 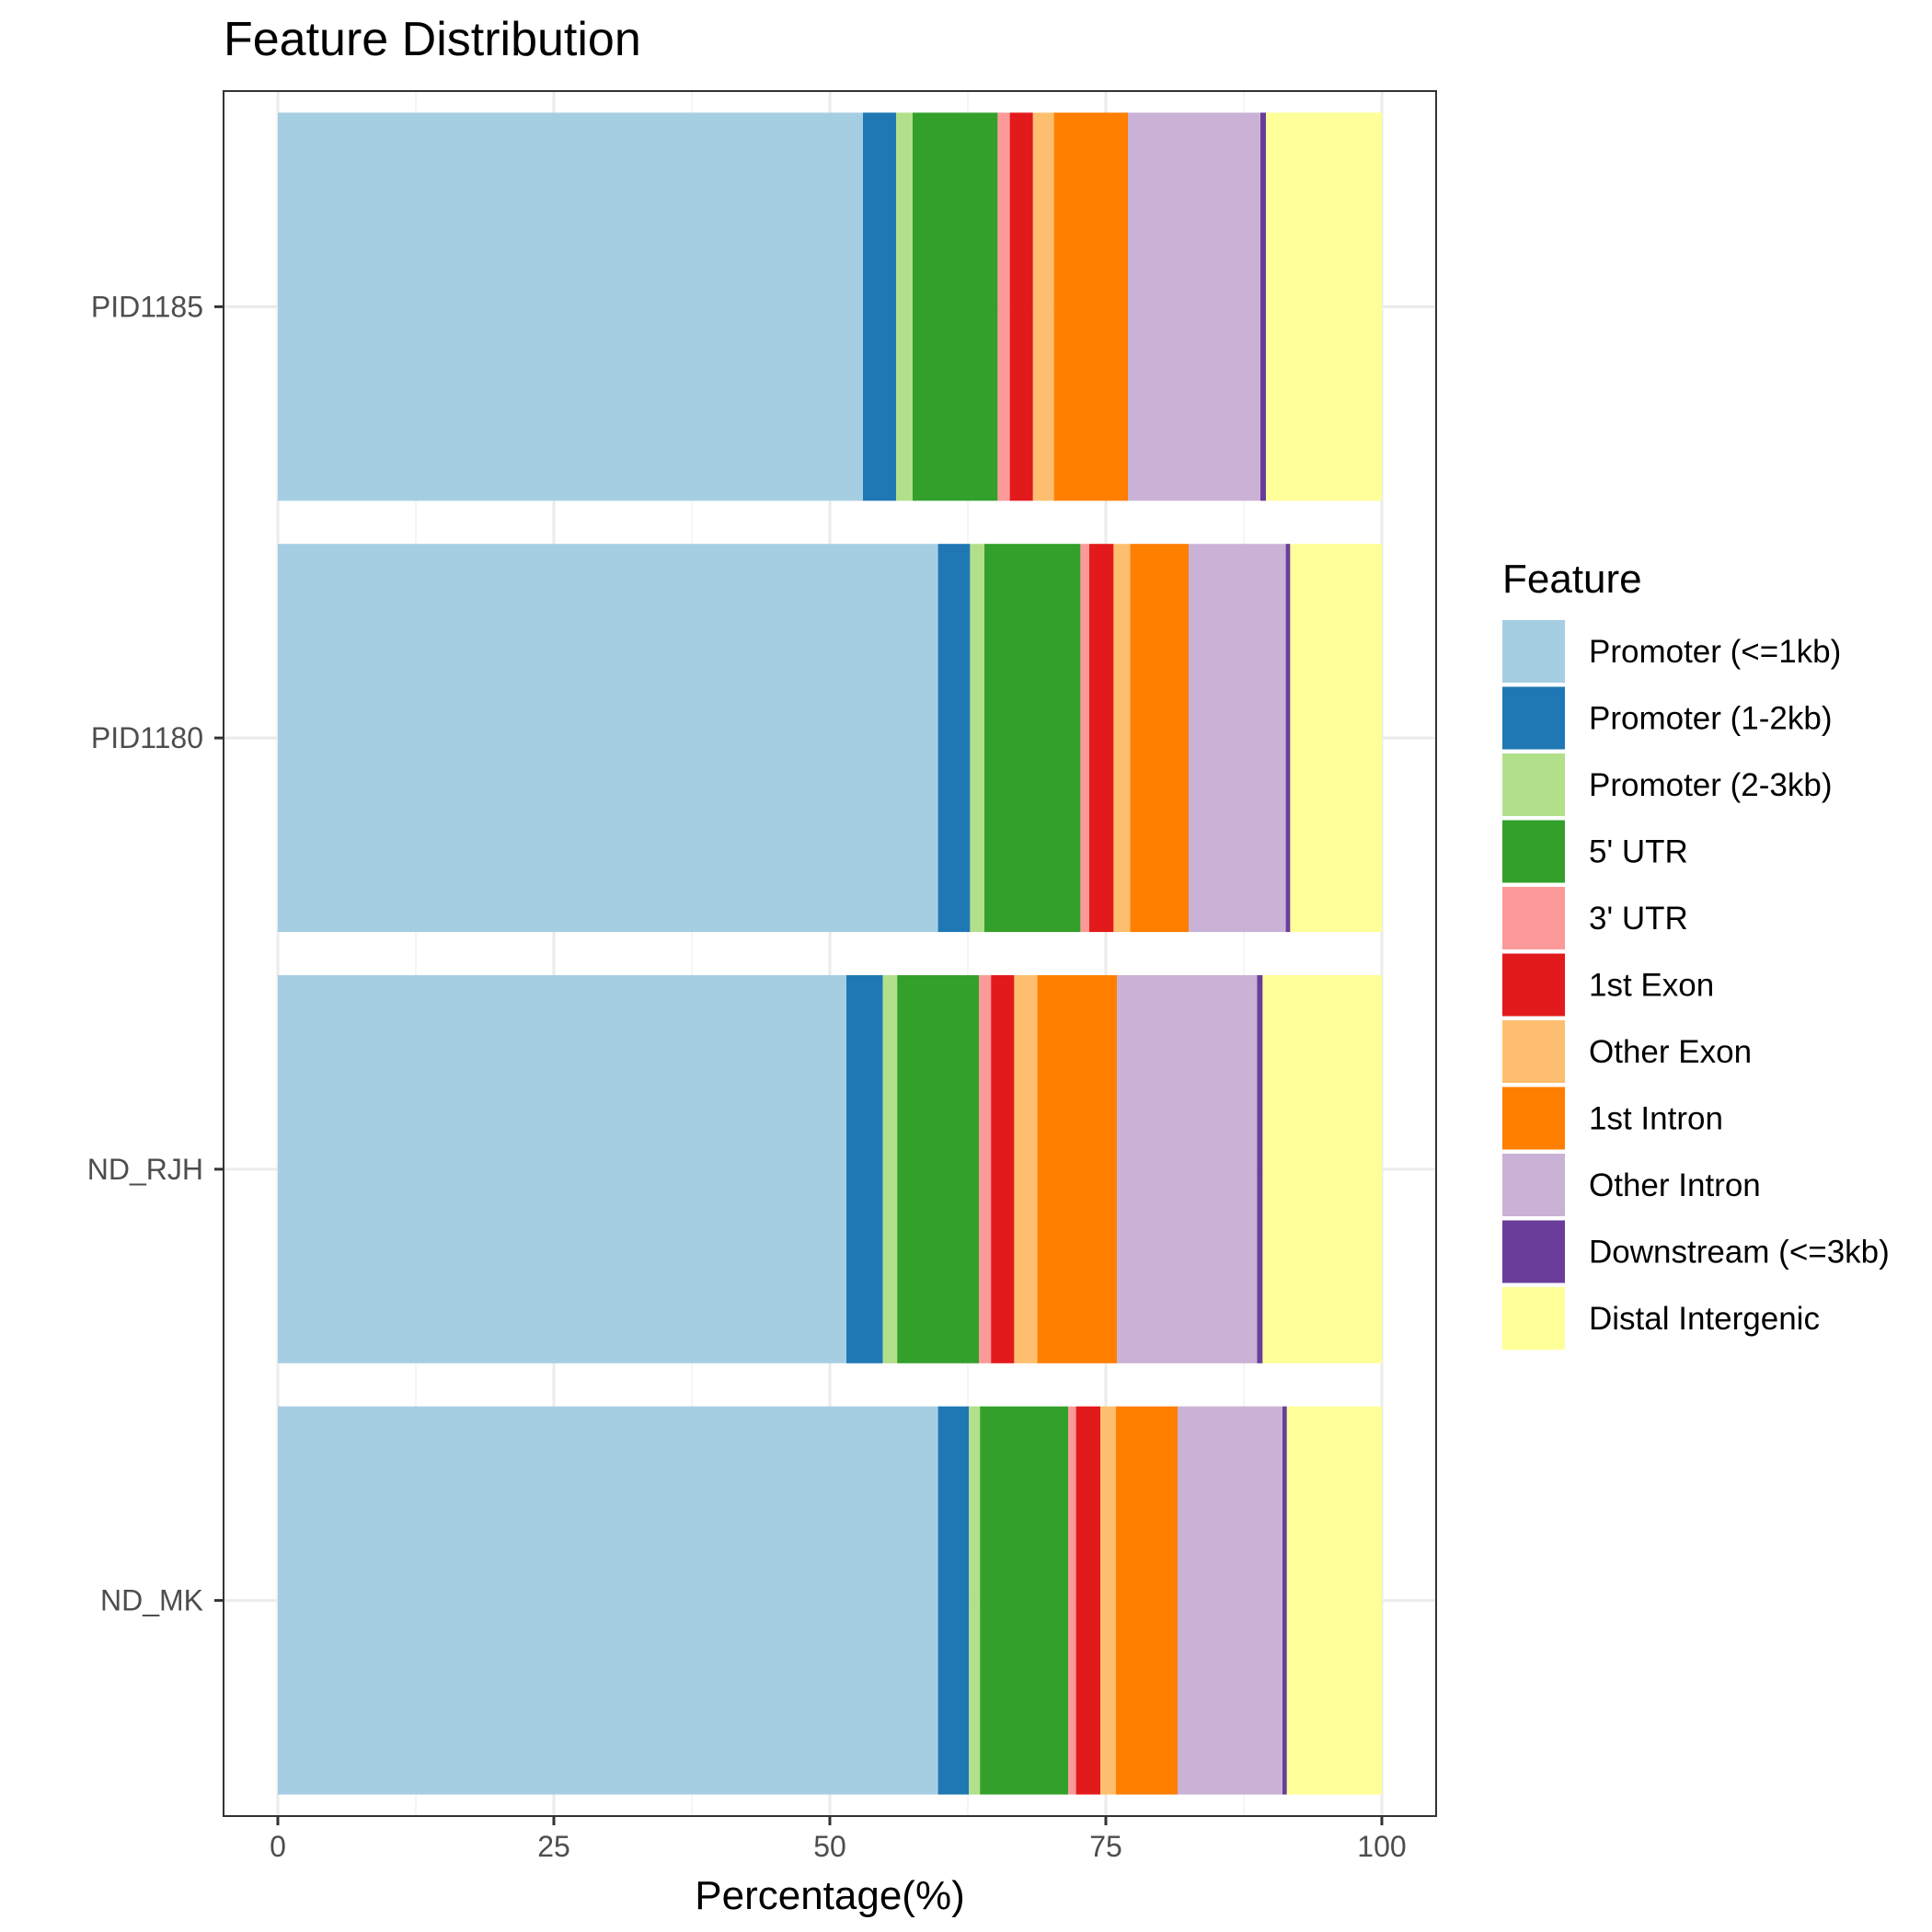 I want to click on legend-label: 5' UTR, so click(x=1638, y=852).